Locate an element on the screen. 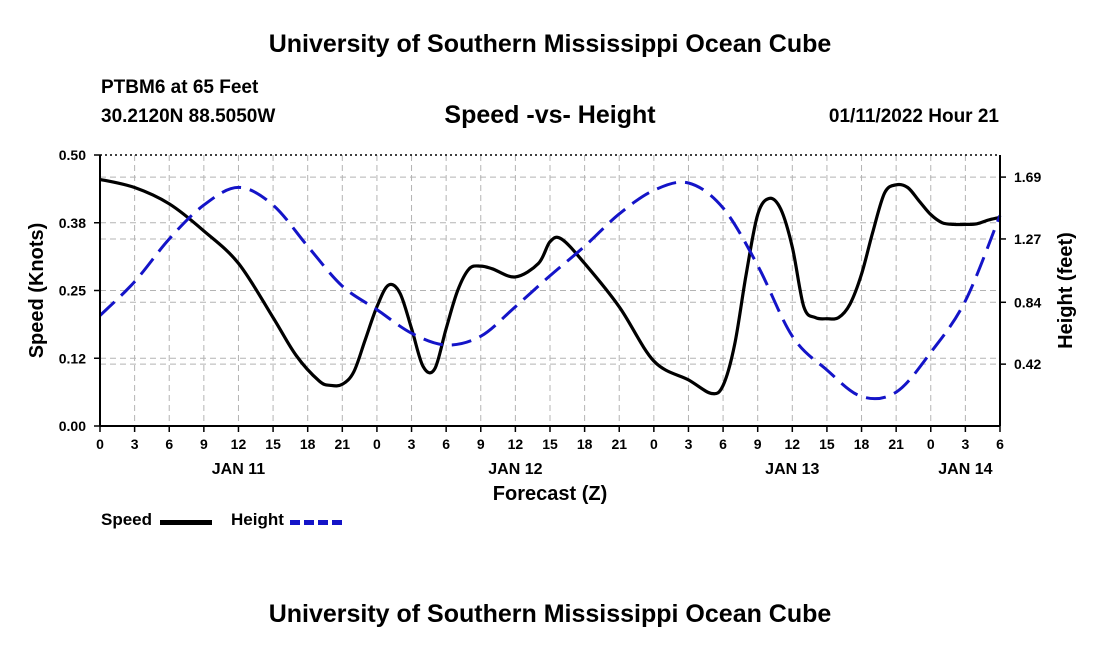  y2-tick-label: 1.27 is located at coordinates (1027, 239).